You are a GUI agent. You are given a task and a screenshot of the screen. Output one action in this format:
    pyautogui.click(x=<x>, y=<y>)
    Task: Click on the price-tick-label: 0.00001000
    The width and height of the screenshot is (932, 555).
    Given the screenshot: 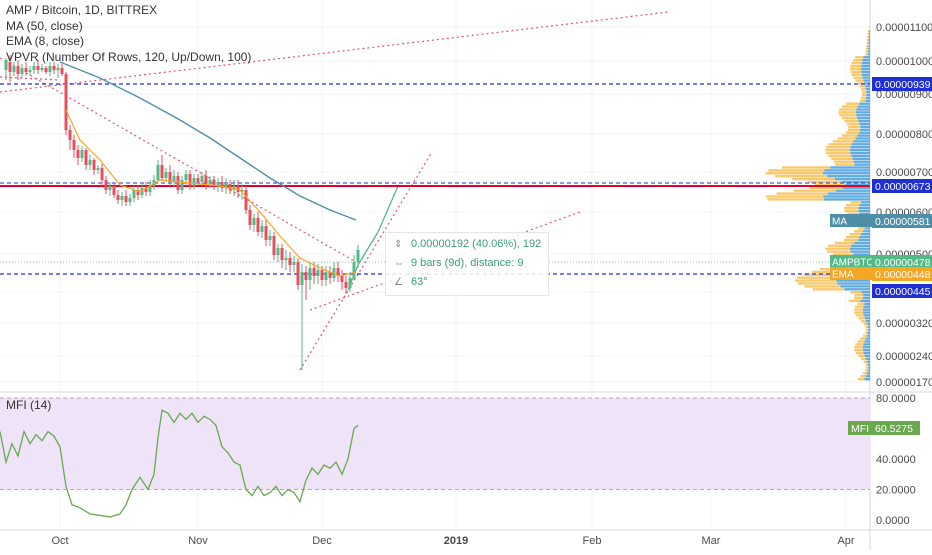 What is the action you would take?
    pyautogui.click(x=904, y=62)
    